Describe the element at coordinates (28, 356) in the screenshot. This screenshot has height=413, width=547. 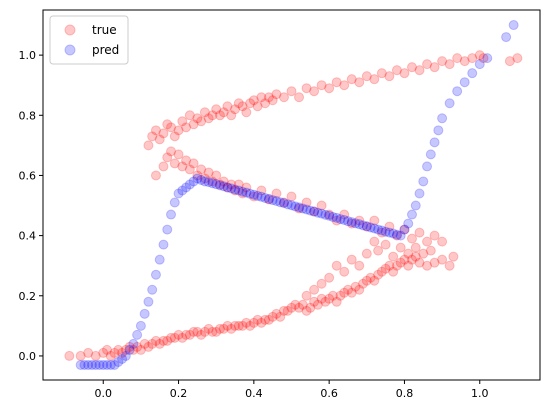
I see `y-tick-label: 0.0` at that location.